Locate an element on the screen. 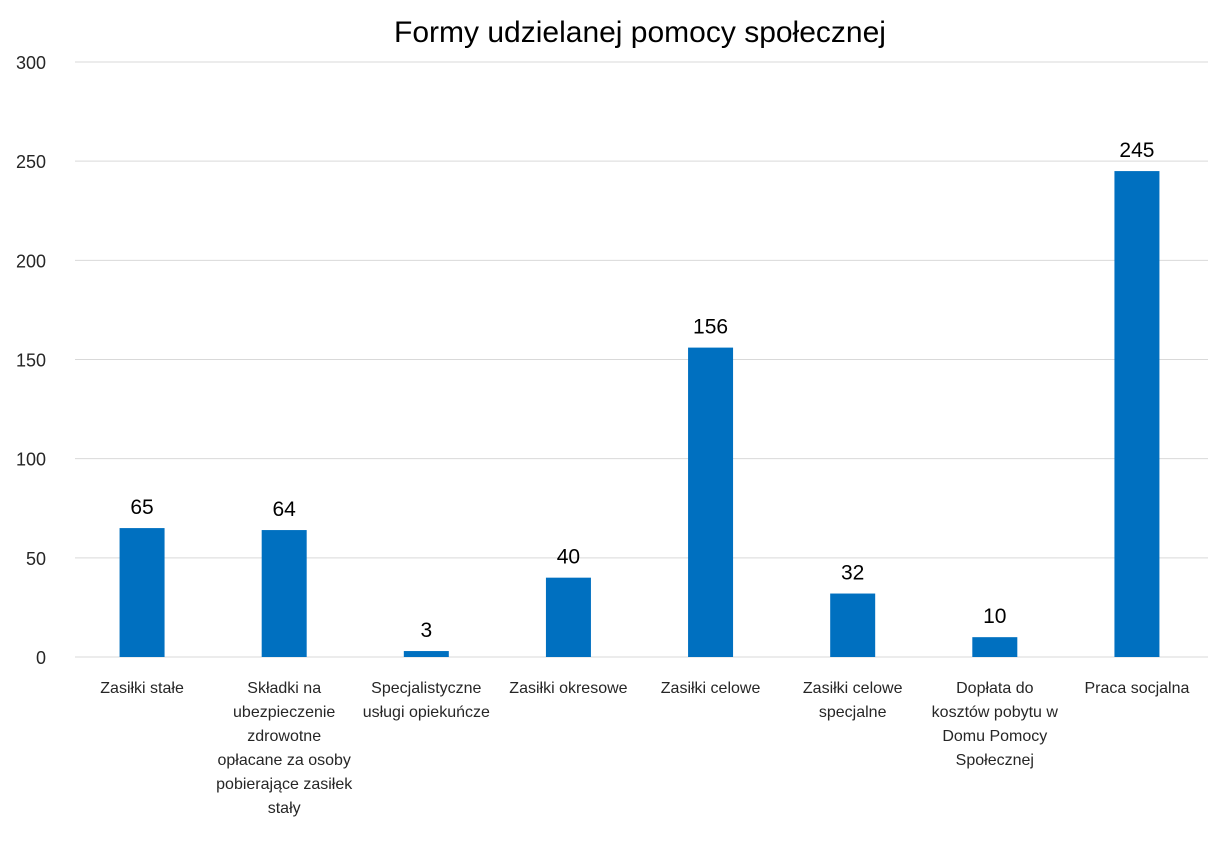 The image size is (1209, 868). y-tick-label: 150 is located at coordinates (31, 361).